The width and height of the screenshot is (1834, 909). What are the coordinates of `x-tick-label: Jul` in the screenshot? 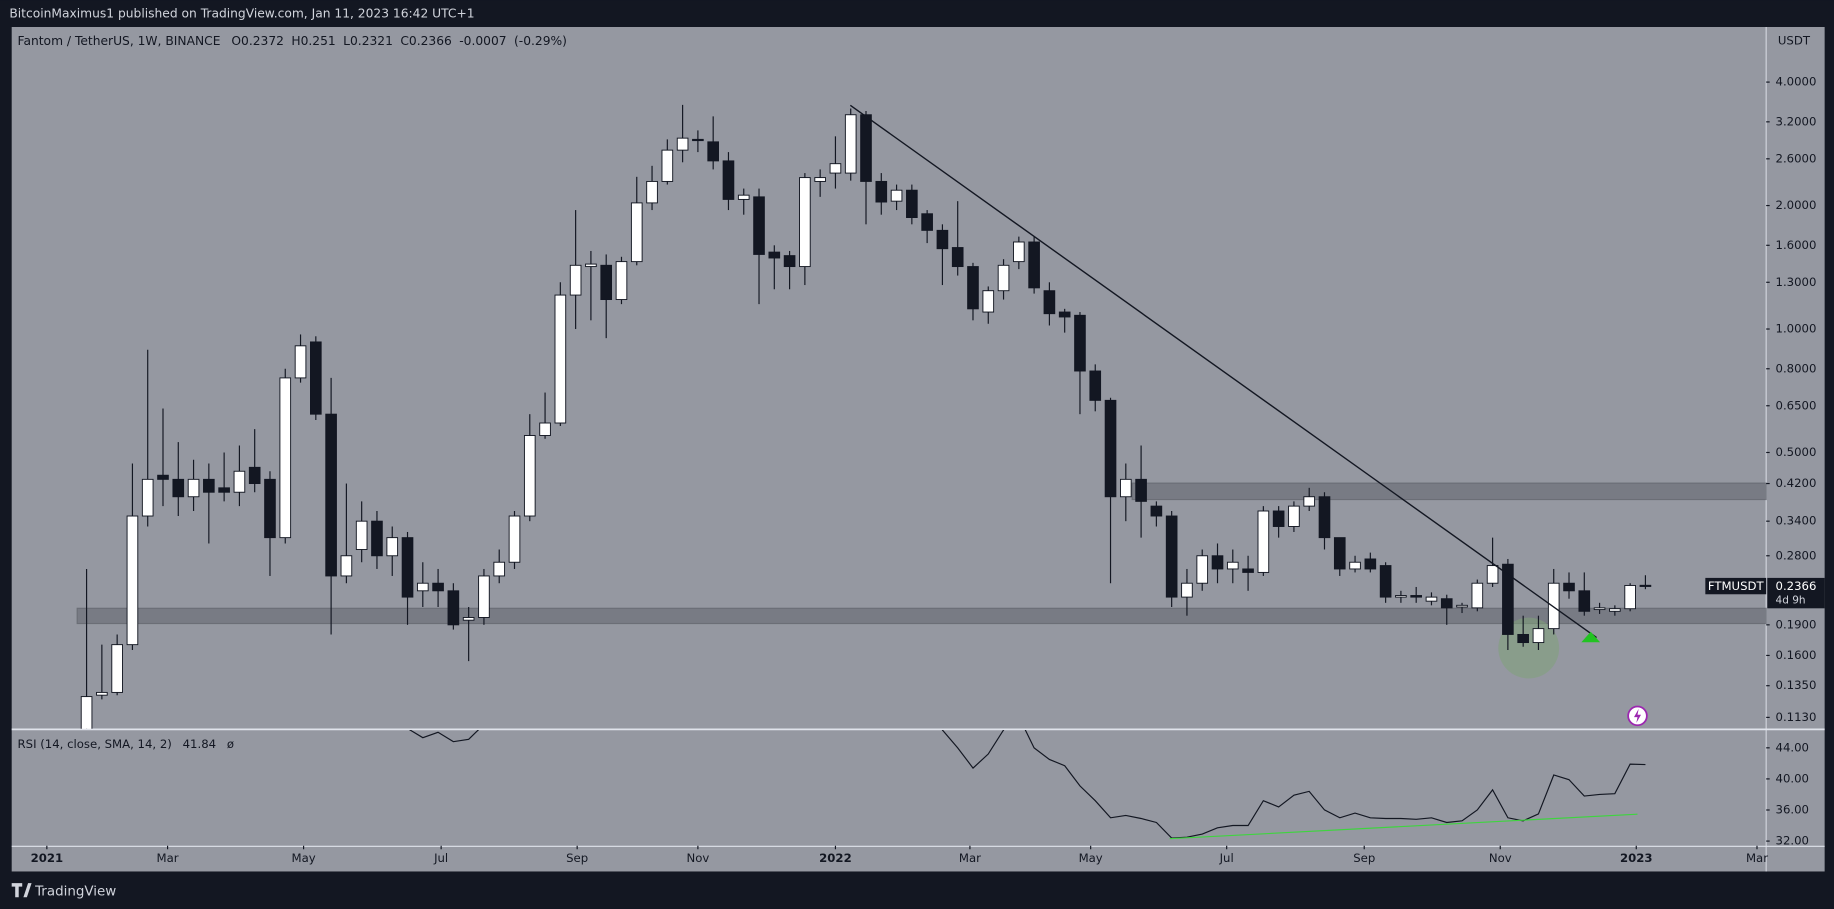 It's located at (1226, 858).